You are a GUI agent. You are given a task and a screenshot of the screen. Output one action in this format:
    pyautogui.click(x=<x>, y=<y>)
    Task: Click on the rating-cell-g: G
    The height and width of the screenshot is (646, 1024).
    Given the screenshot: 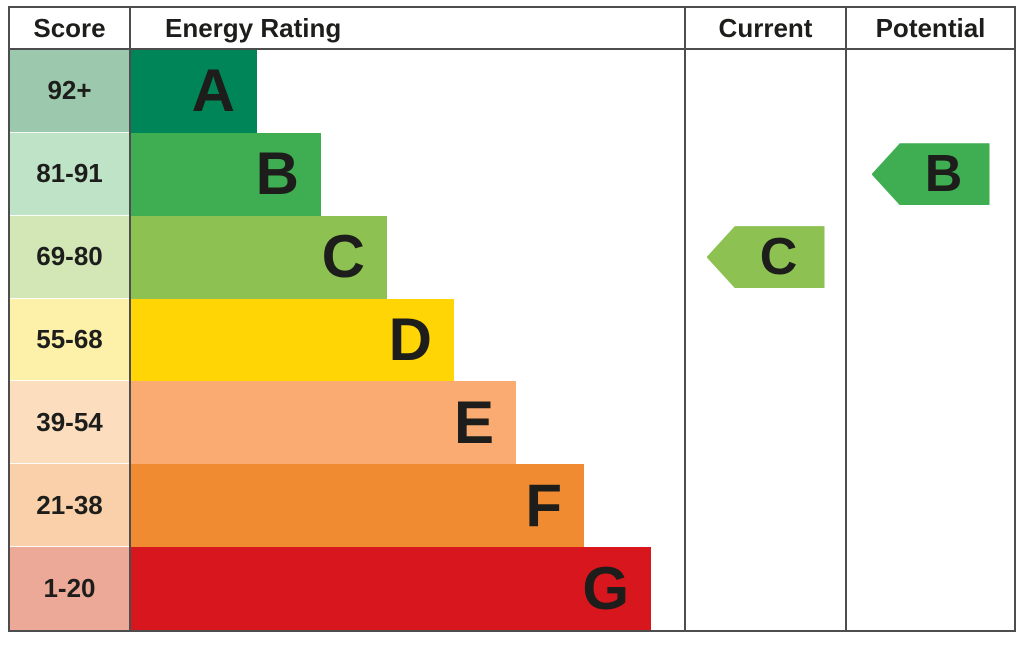 What is the action you would take?
    pyautogui.click(x=406, y=589)
    